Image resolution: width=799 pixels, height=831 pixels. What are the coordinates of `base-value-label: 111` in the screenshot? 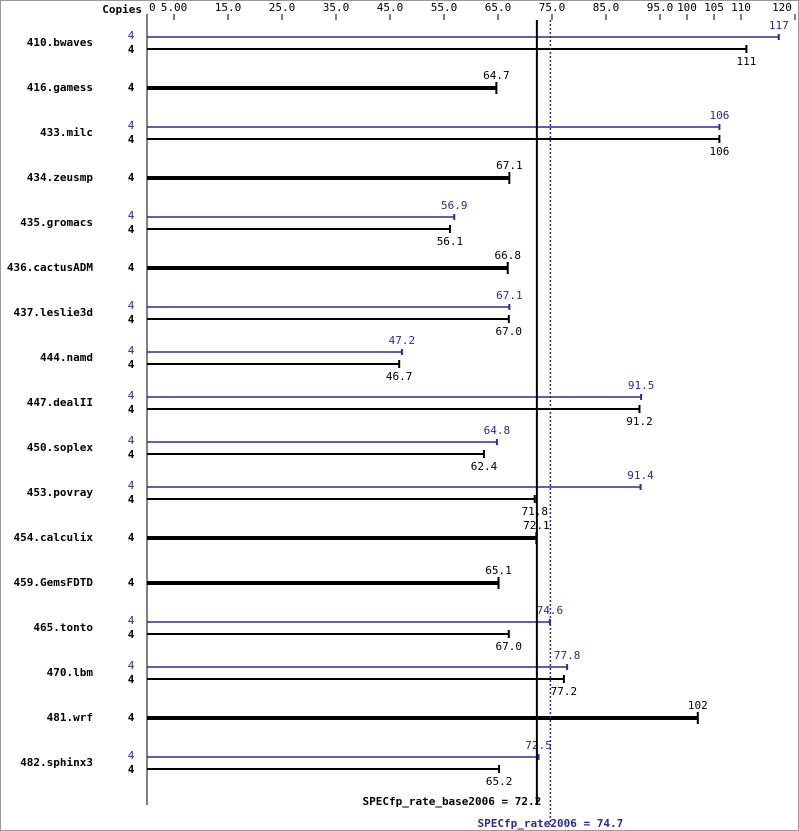 It's located at (746, 61).